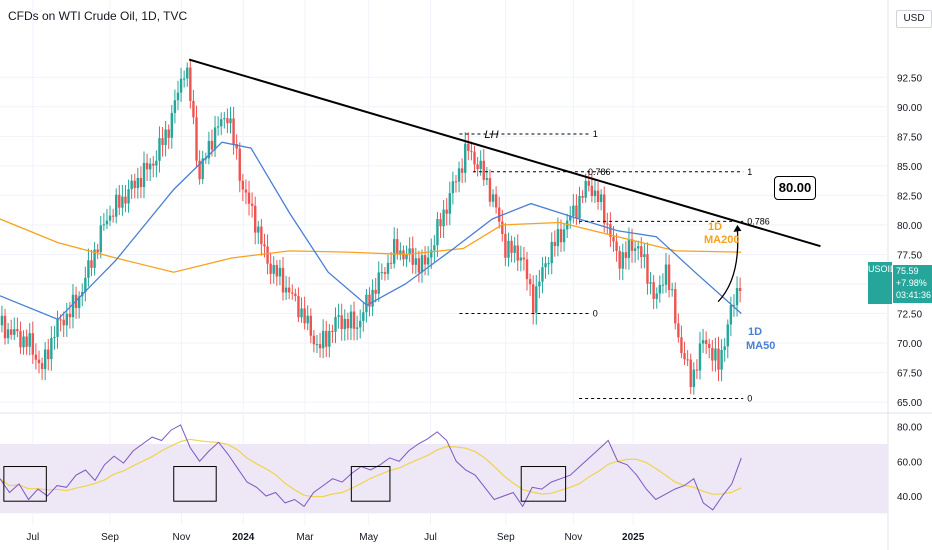 The image size is (932, 550). What do you see at coordinates (595, 134) in the screenshot?
I see `fib-label: 1` at bounding box center [595, 134].